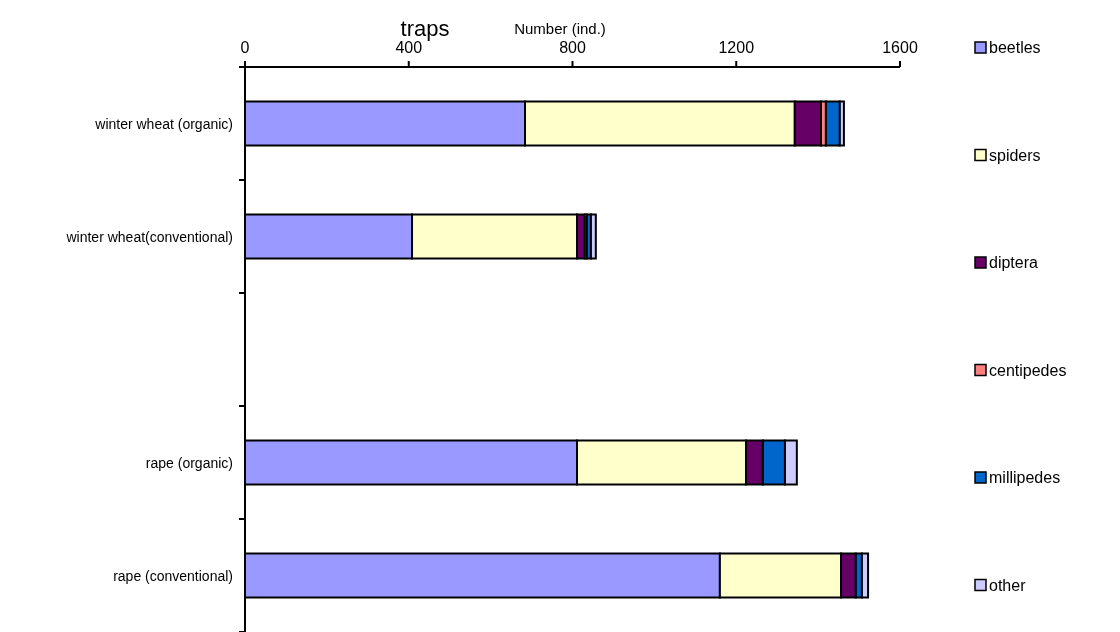 Image resolution: width=1120 pixels, height=632 pixels. I want to click on legend-label: millipedes, so click(1025, 477).